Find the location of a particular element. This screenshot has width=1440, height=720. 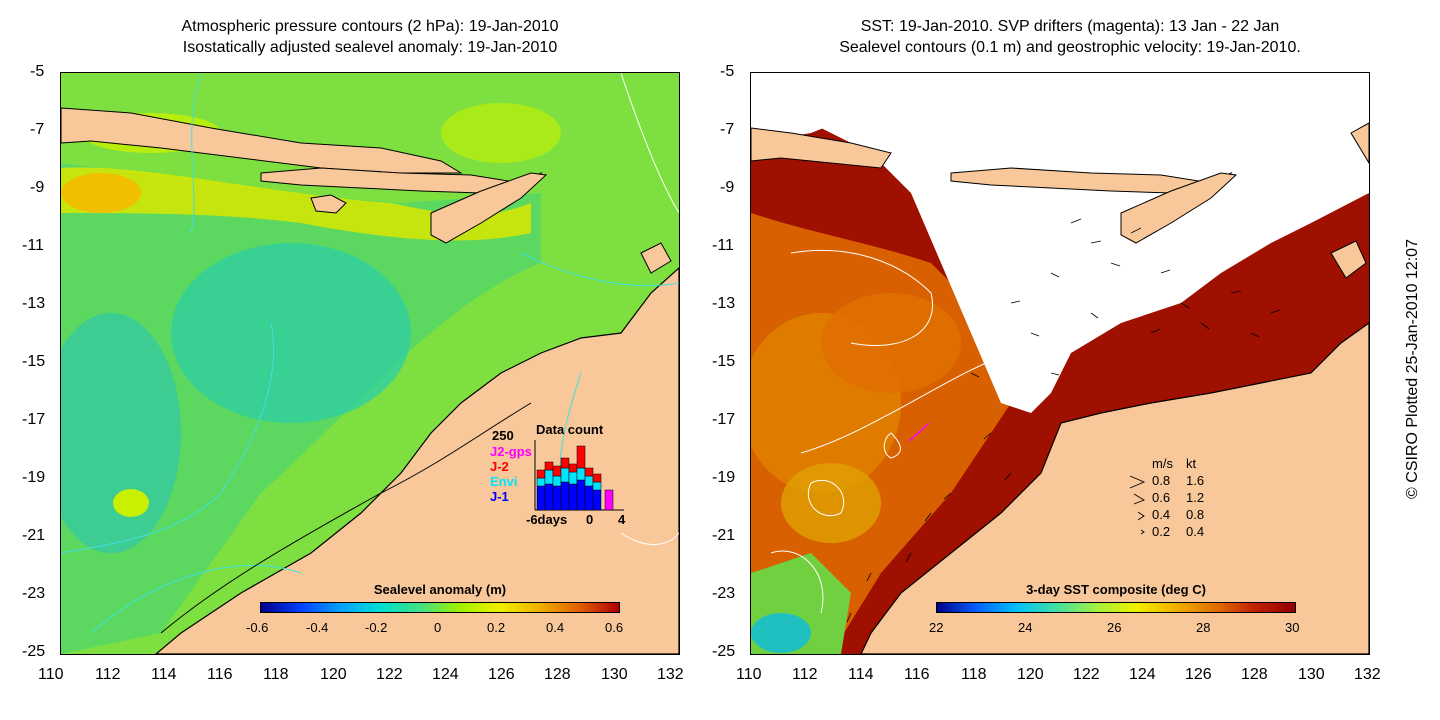

left-lon-tick: 120 is located at coordinates (333, 674).